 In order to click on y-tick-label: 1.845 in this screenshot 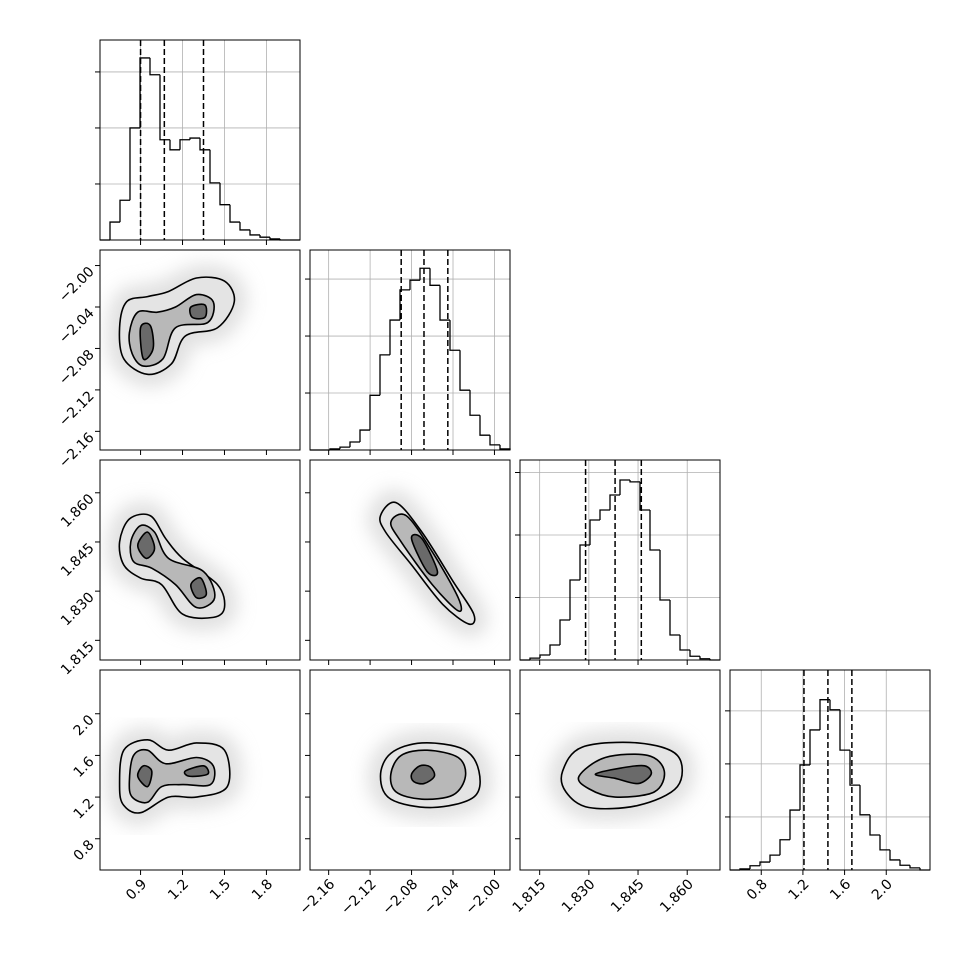, I will do `click(78, 560)`.